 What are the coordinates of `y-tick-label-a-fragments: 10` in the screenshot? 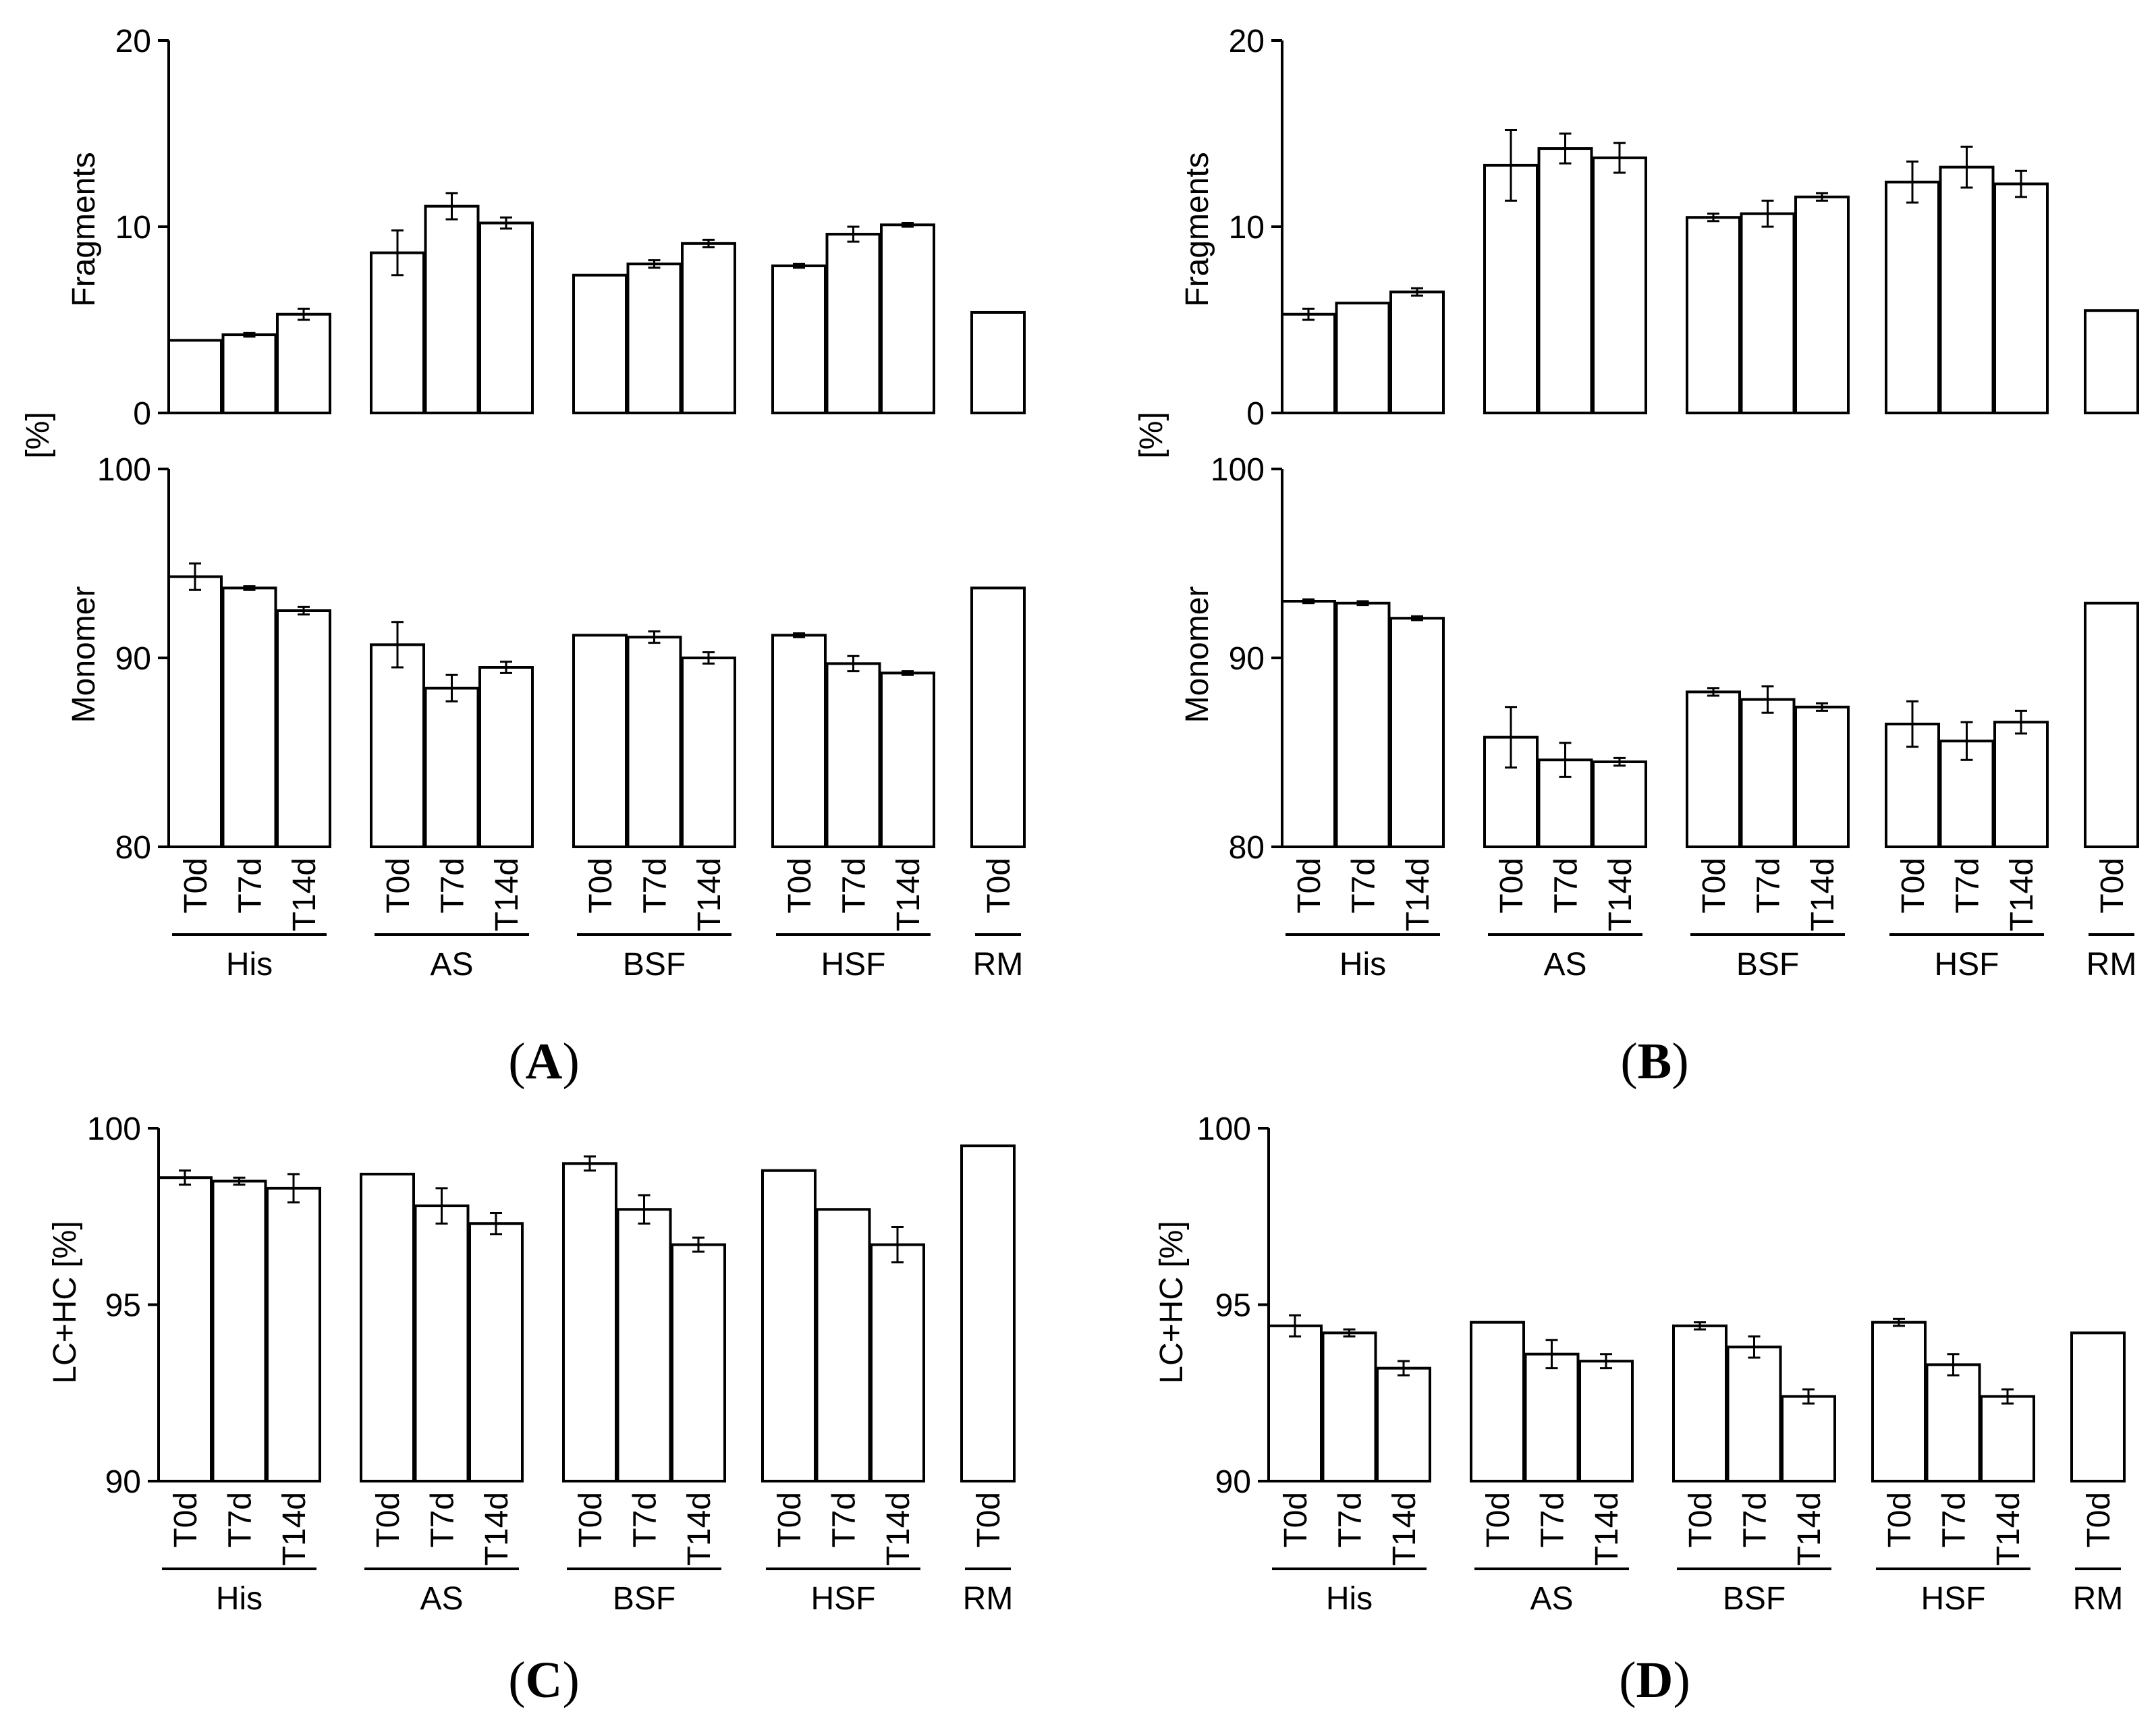 It's located at (133, 228).